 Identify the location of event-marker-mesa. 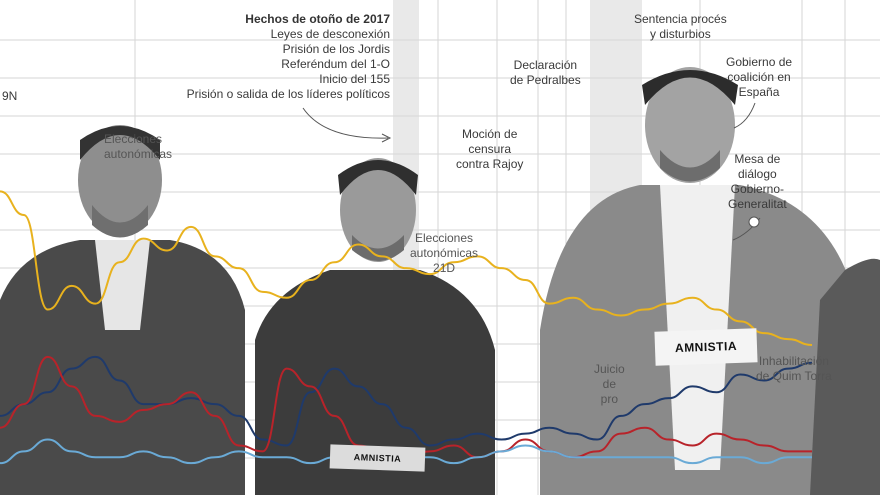
(754, 222).